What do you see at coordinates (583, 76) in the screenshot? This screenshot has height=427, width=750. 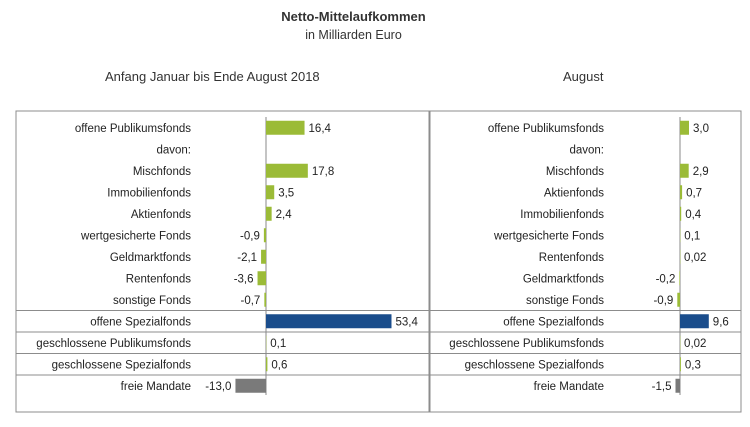 I see `panel-title-august: August` at bounding box center [583, 76].